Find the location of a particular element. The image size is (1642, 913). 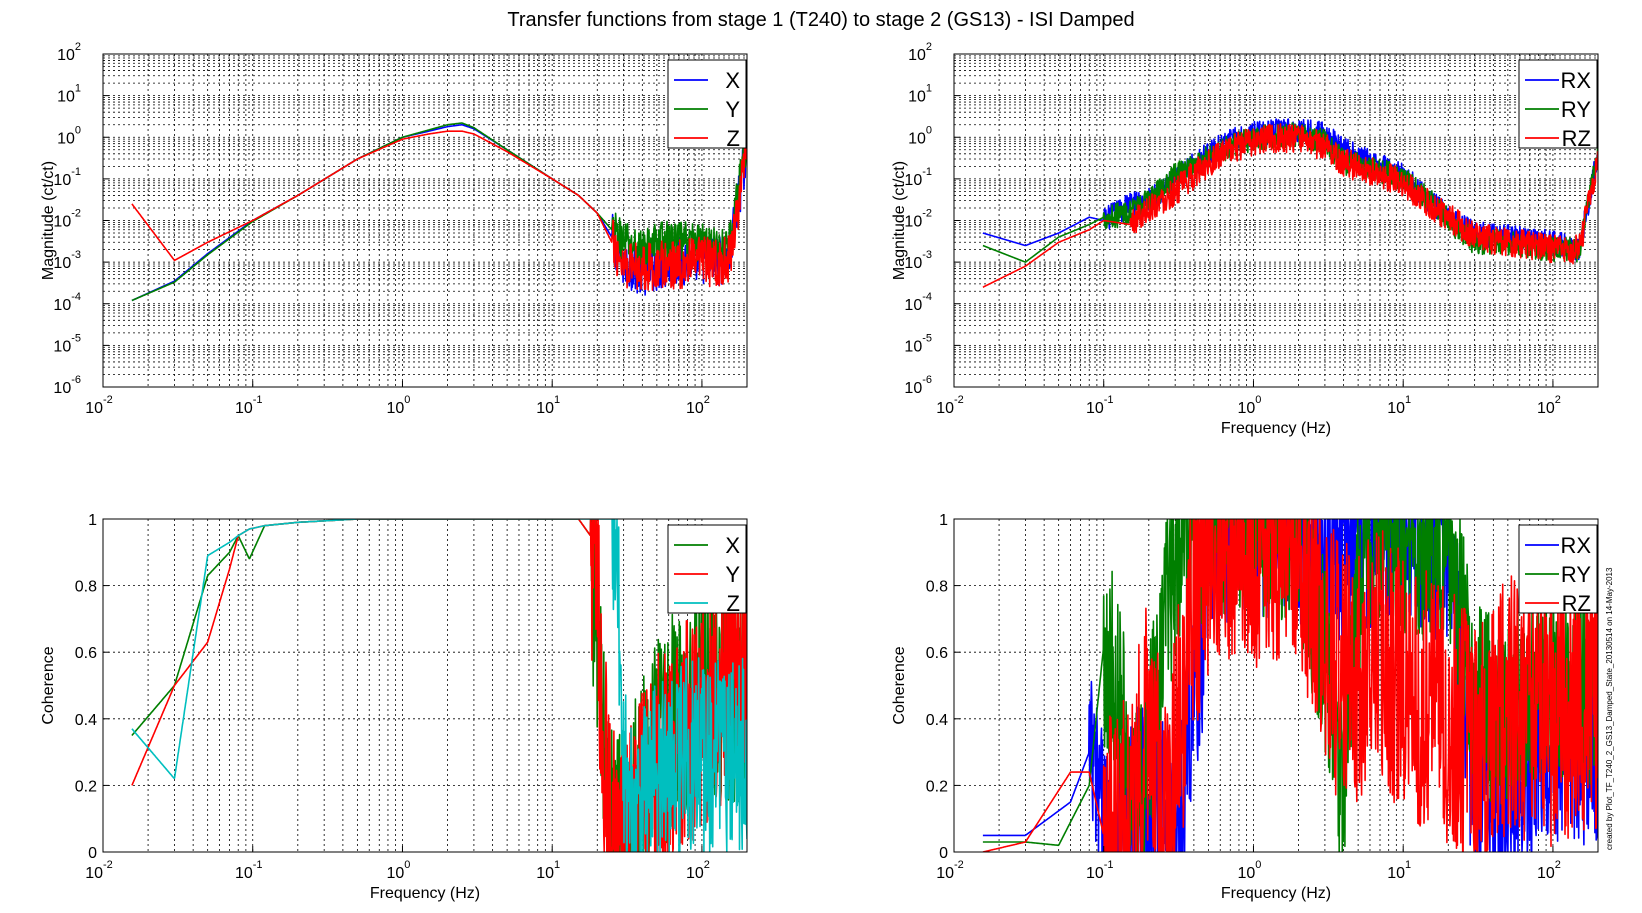

grid is located at coordinates (1276, 220).